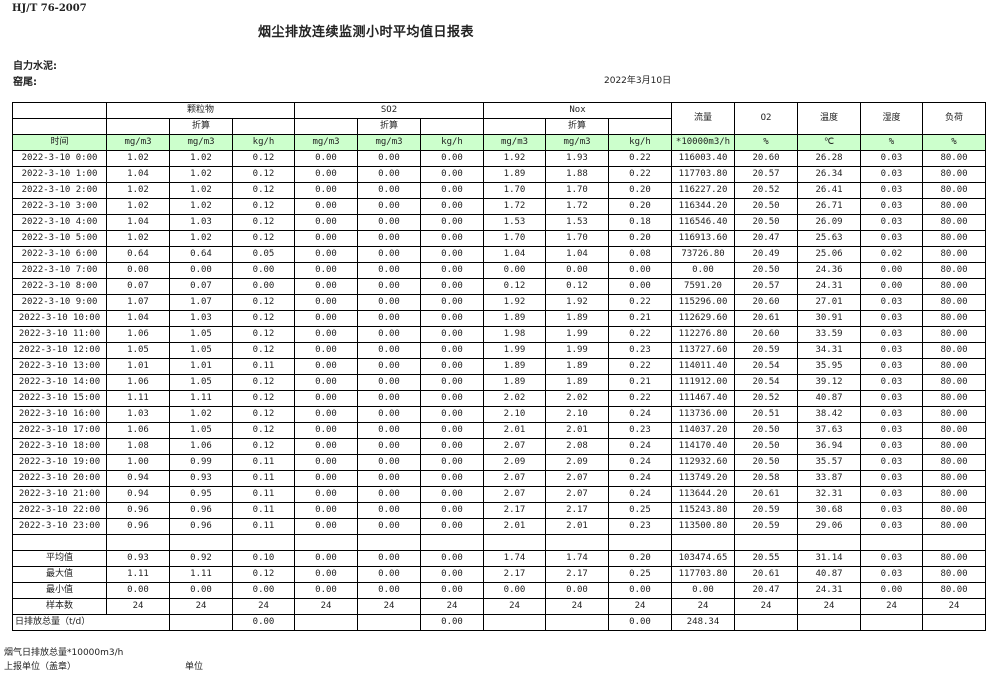  Describe the element at coordinates (829, 270) in the screenshot. I see `value-cell: 24.36` at that location.